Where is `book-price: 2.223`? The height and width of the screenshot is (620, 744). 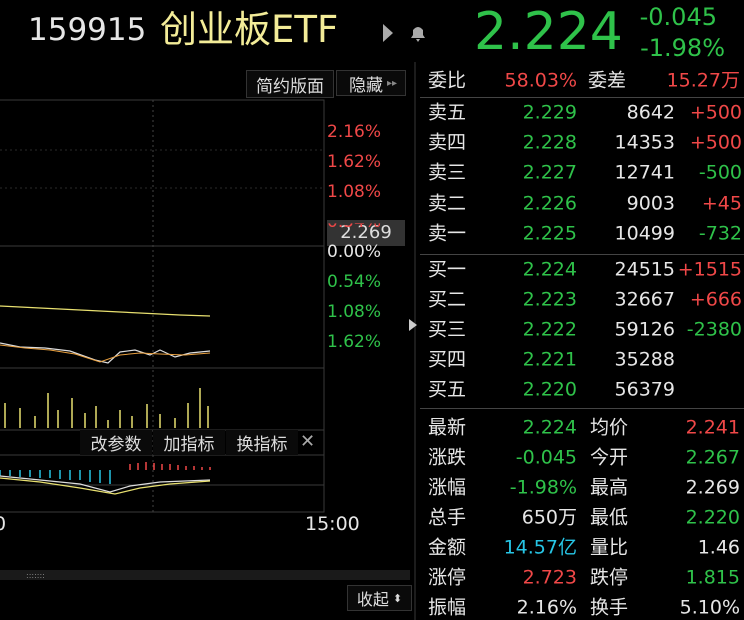
book-price: 2.223 is located at coordinates (549, 299).